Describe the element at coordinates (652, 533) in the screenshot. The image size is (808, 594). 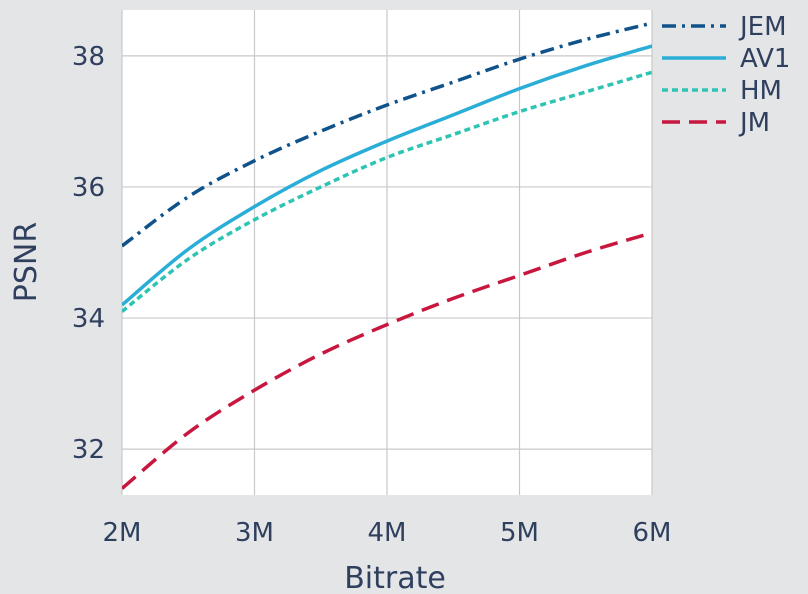
I see `x-tick-label-4: 6M` at that location.